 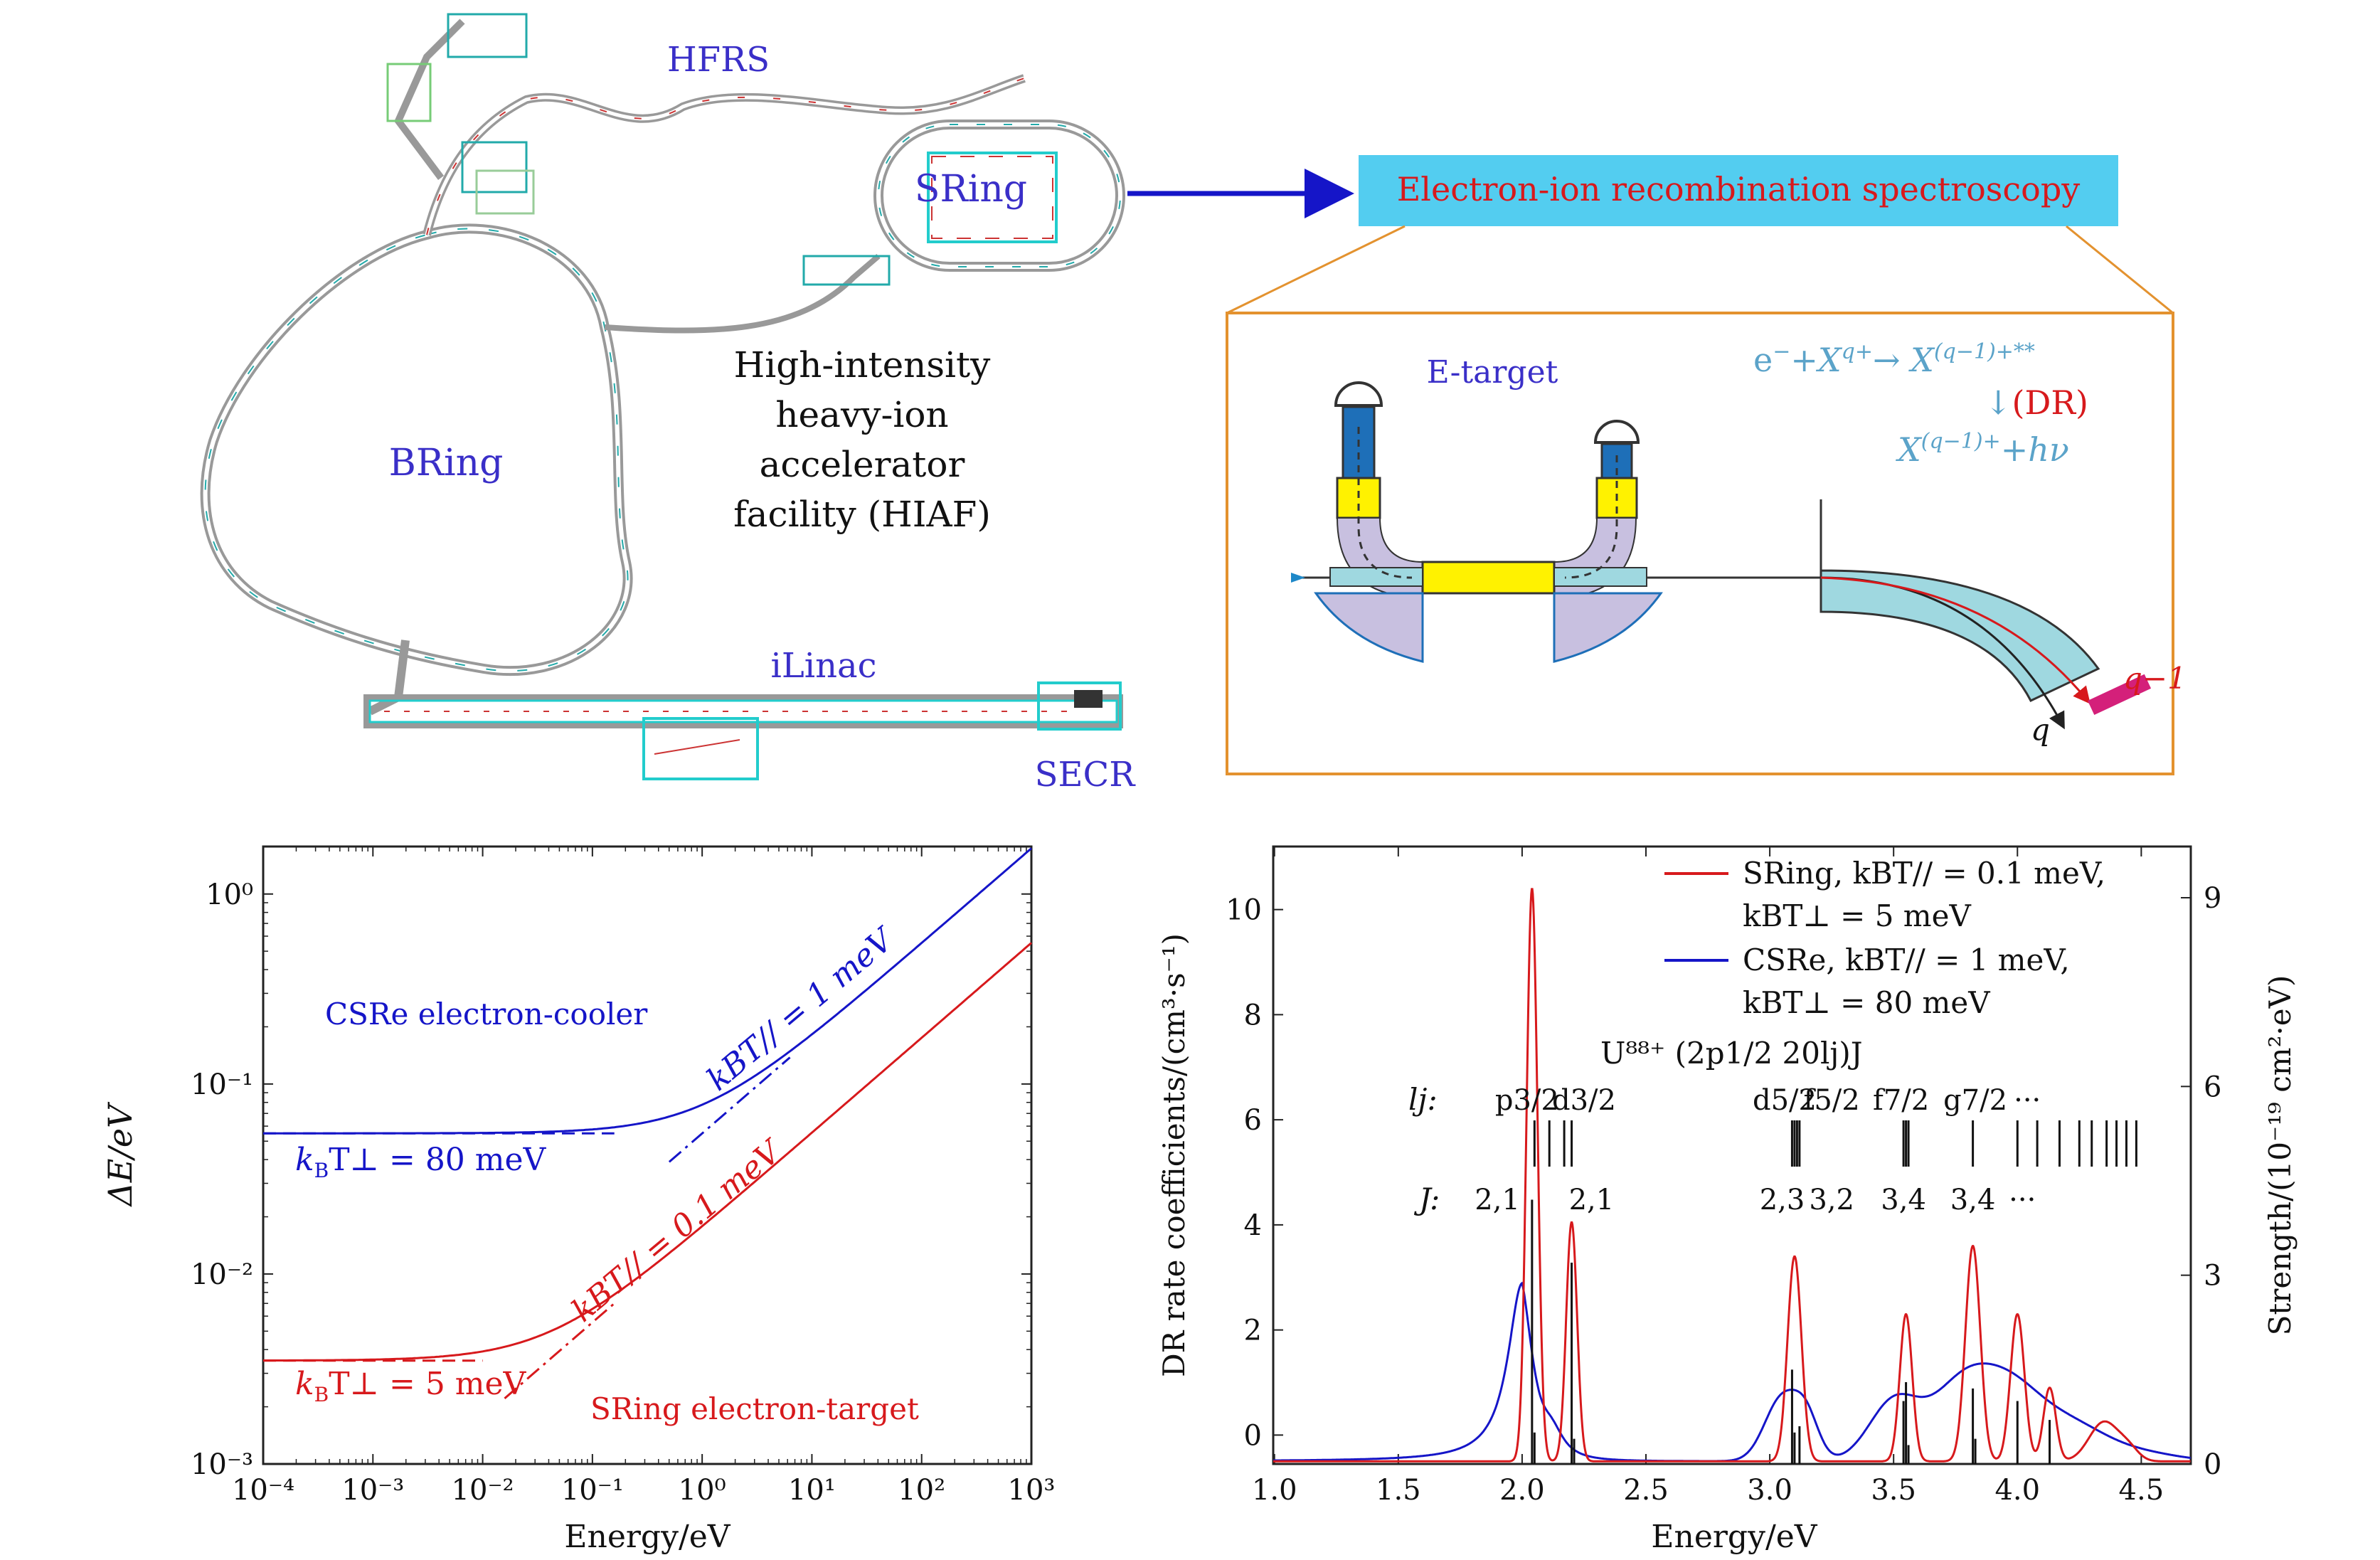 I want to click on right-ytick-right-label: 9, so click(x=2212, y=898).